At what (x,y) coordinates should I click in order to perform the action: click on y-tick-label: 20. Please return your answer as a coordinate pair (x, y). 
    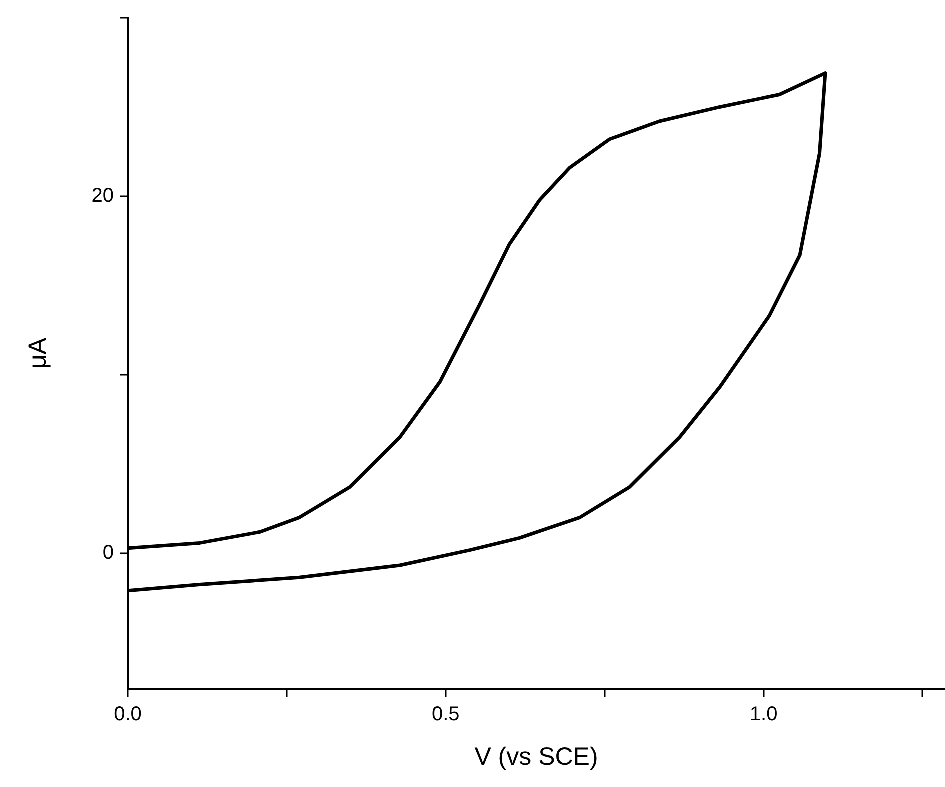
    Looking at the image, I should click on (103, 195).